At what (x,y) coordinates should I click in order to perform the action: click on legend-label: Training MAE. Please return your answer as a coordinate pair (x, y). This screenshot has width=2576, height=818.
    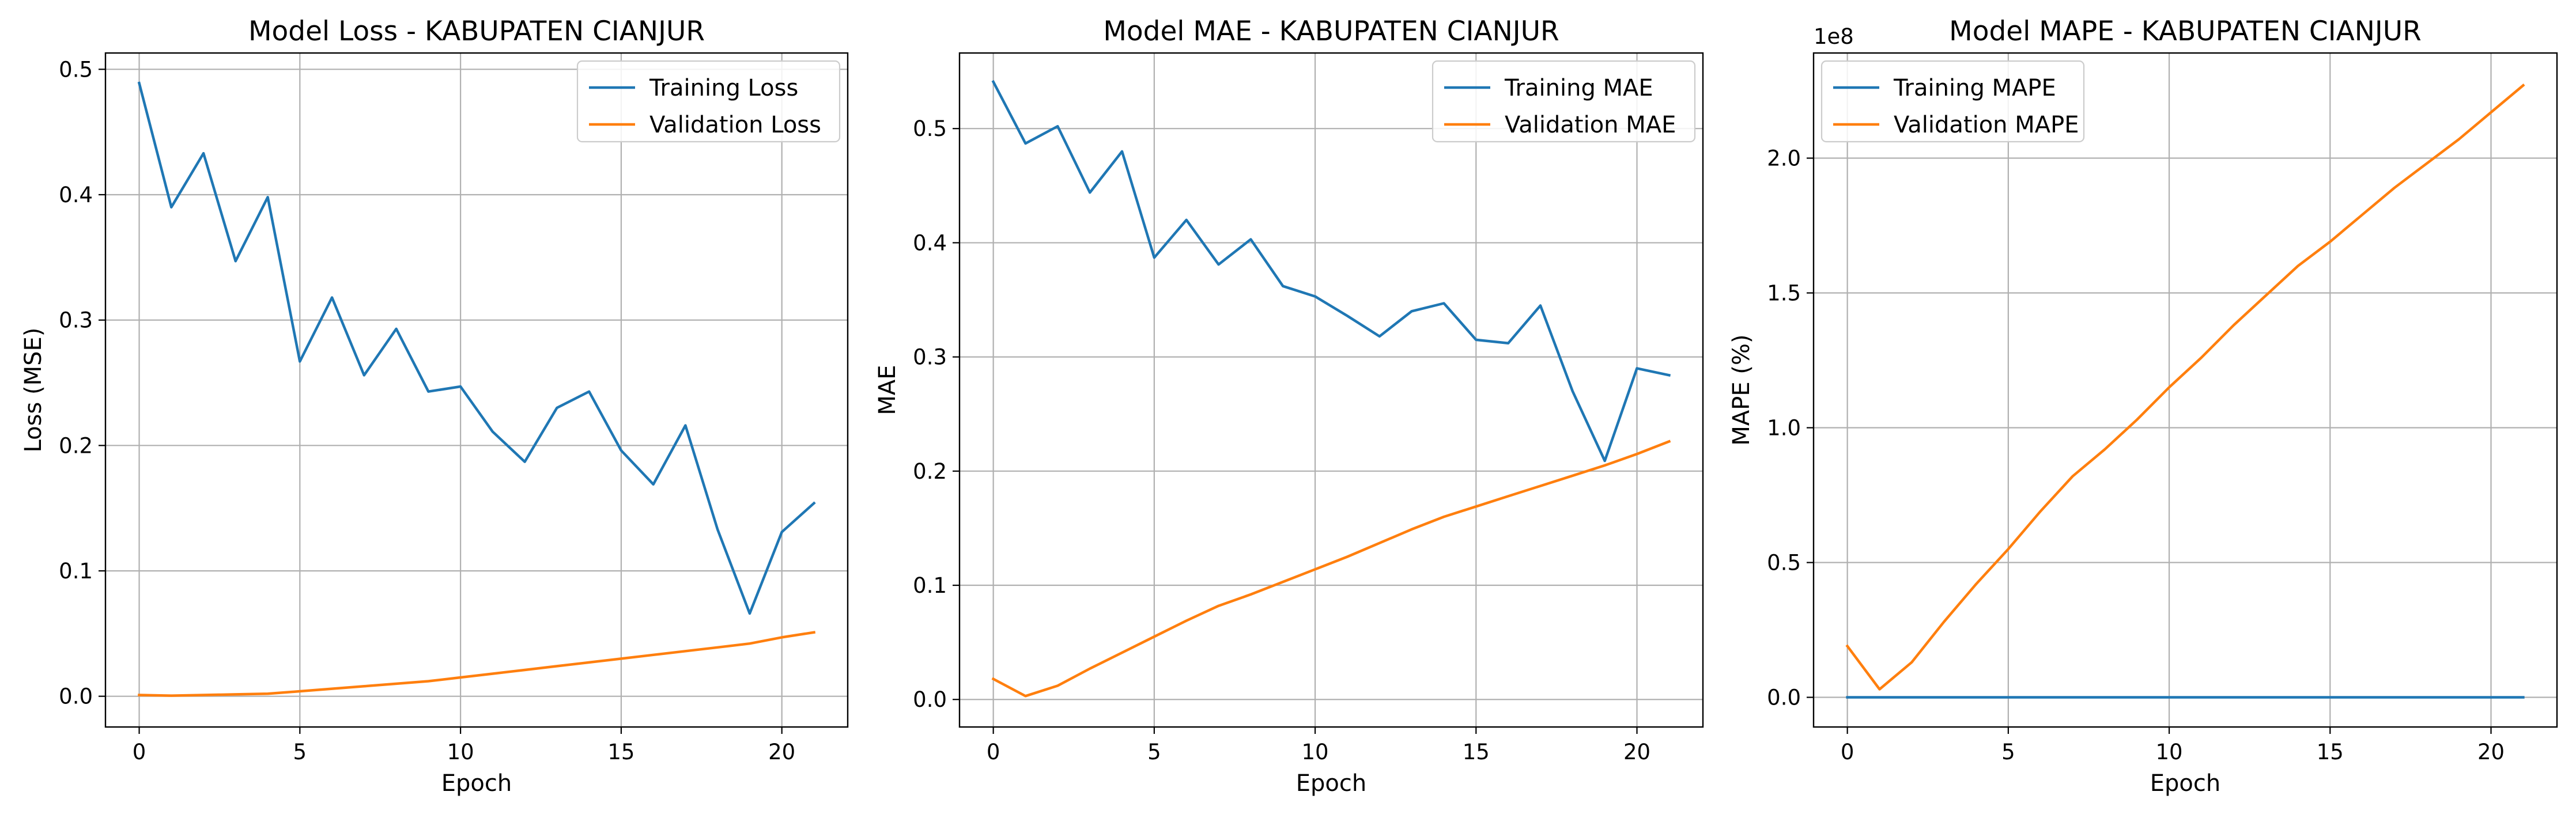
    Looking at the image, I should click on (1578, 88).